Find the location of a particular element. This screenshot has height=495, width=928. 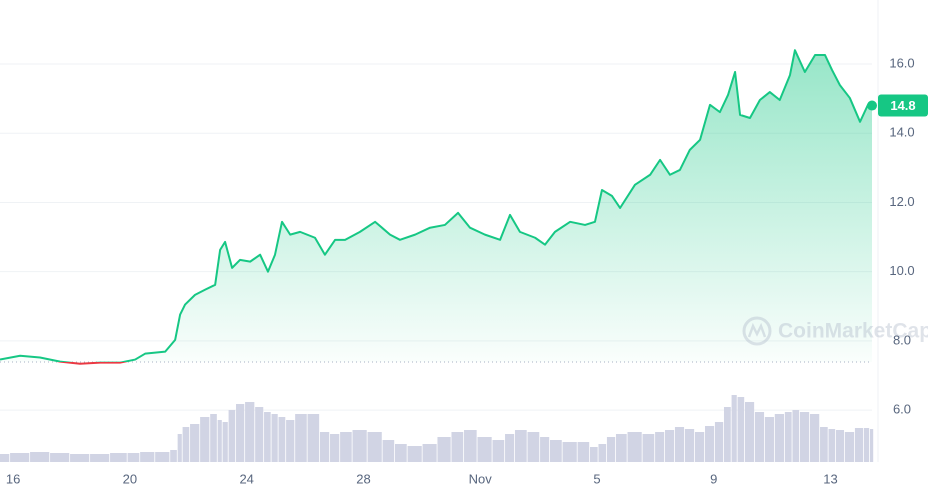

x-tick-label: 13 is located at coordinates (830, 478).